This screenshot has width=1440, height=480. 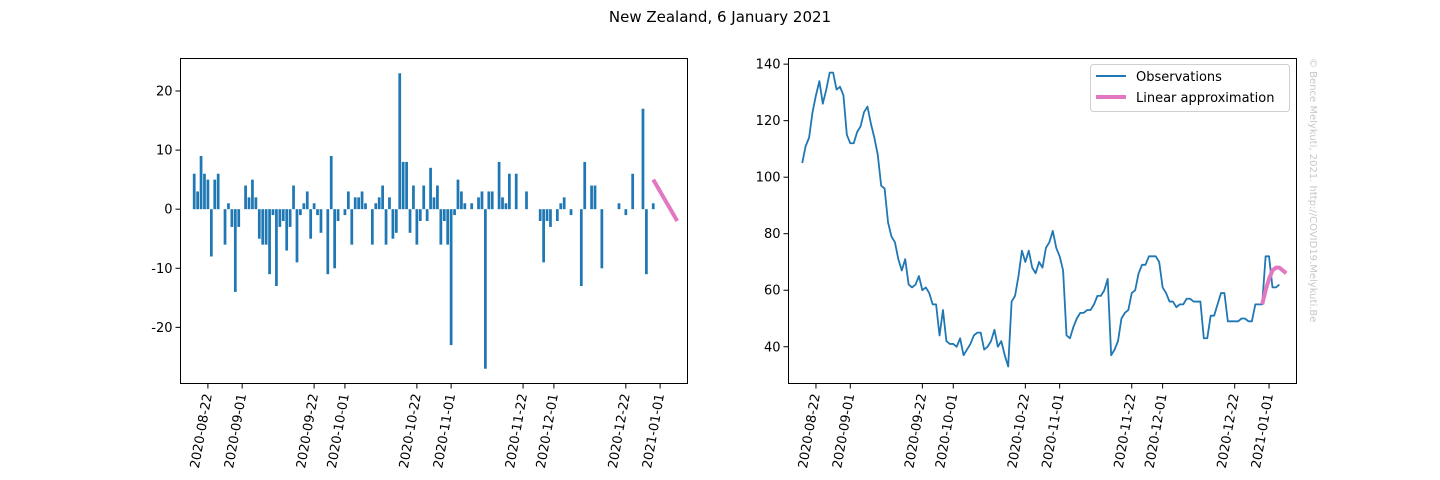 I want to click on right-xtick-label: 2020-08-22, so click(x=810, y=431).